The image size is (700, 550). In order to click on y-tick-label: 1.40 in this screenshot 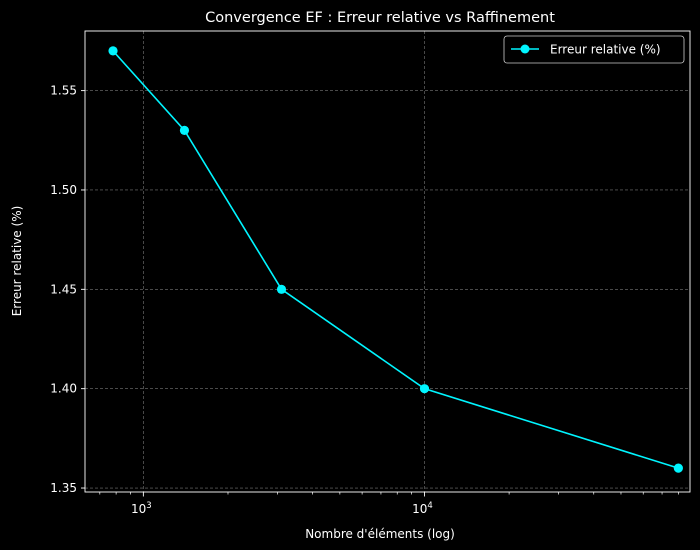, I will do `click(63, 389)`.